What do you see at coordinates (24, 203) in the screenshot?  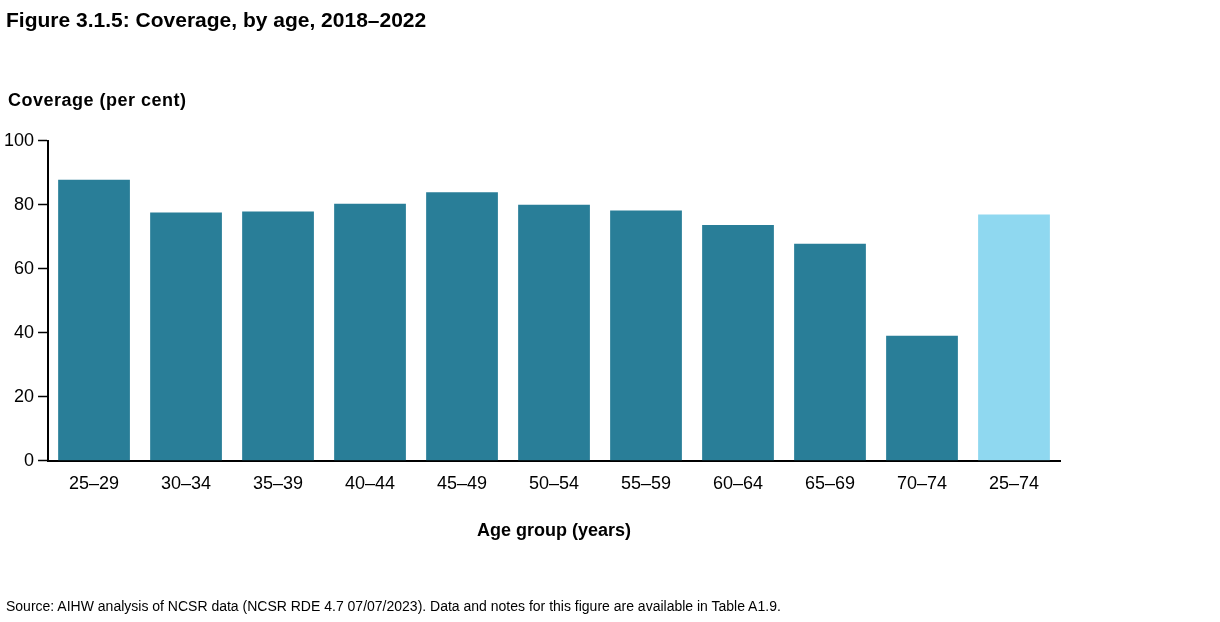 I see `y-tick-label: 80` at bounding box center [24, 203].